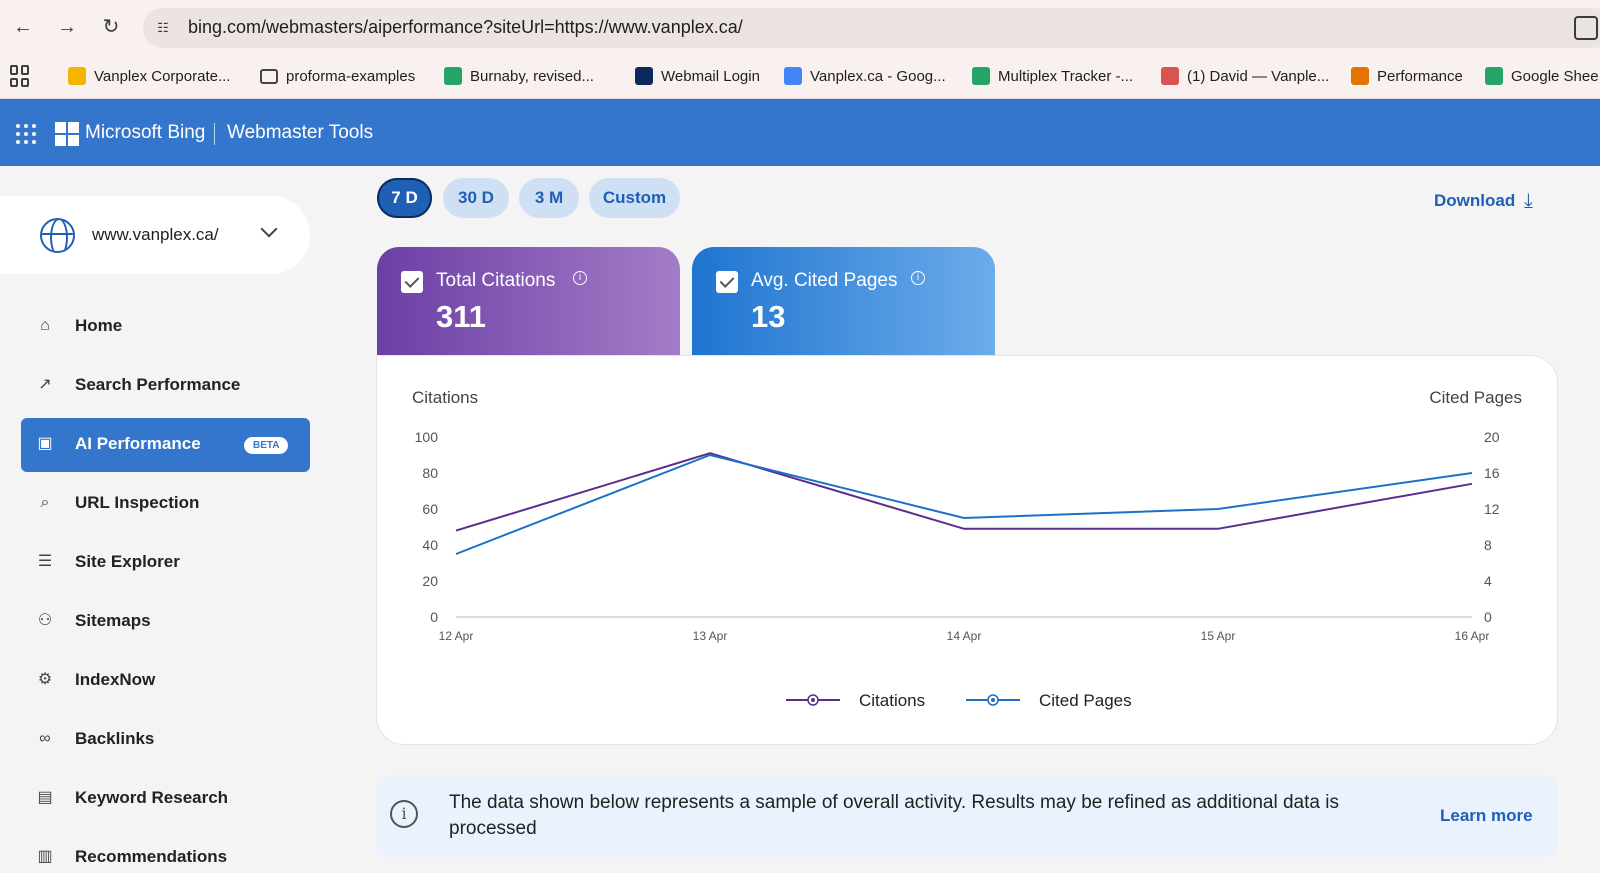  Describe the element at coordinates (476, 198) in the screenshot. I see `range-30d-button: 30 D` at that location.